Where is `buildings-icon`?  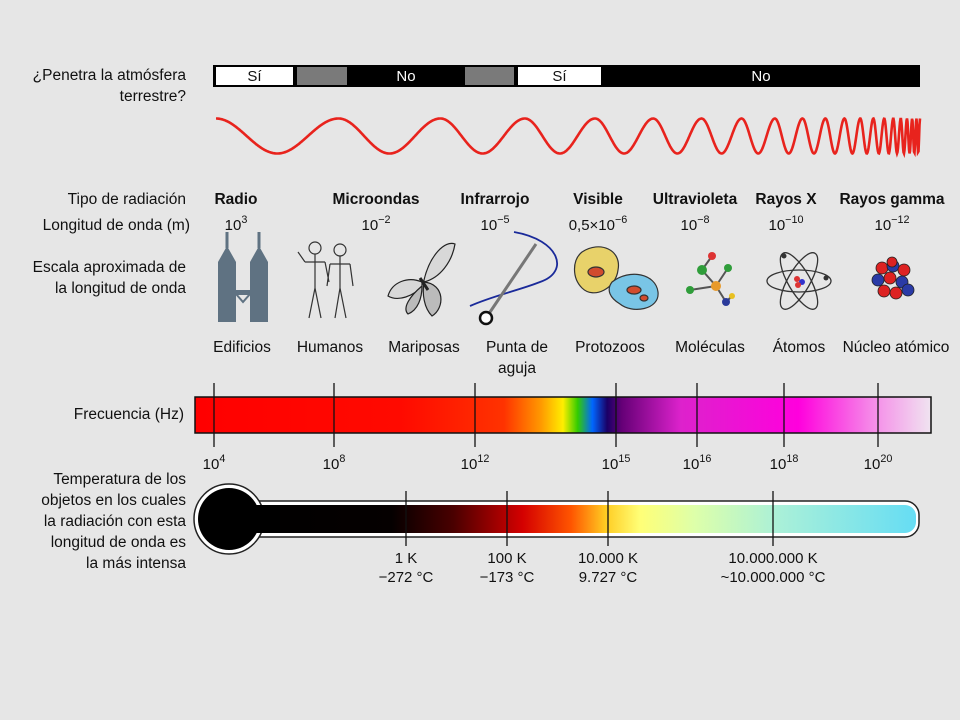 buildings-icon is located at coordinates (243, 277).